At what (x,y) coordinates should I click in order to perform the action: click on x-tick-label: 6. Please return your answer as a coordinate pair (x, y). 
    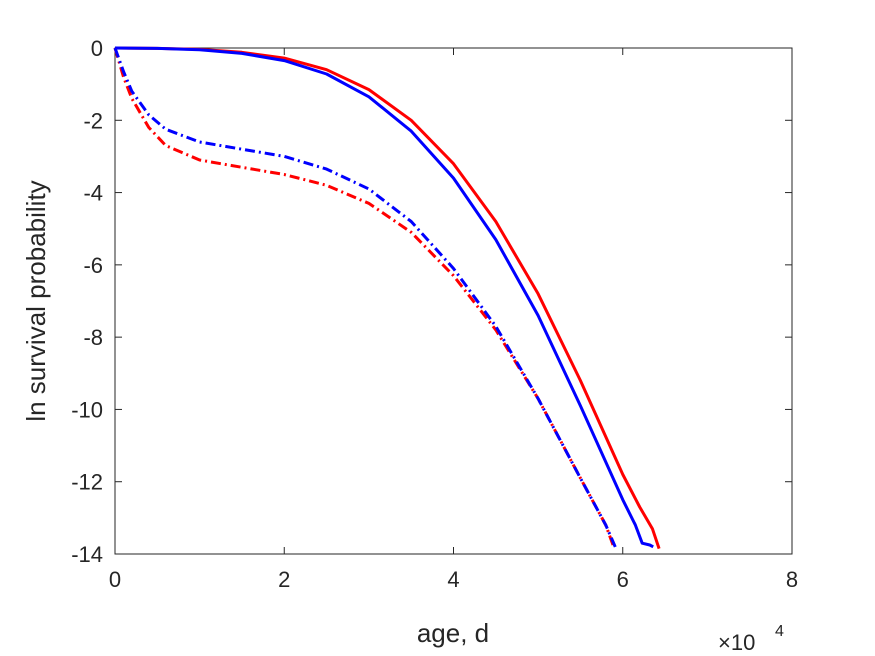
    Looking at the image, I should click on (623, 579).